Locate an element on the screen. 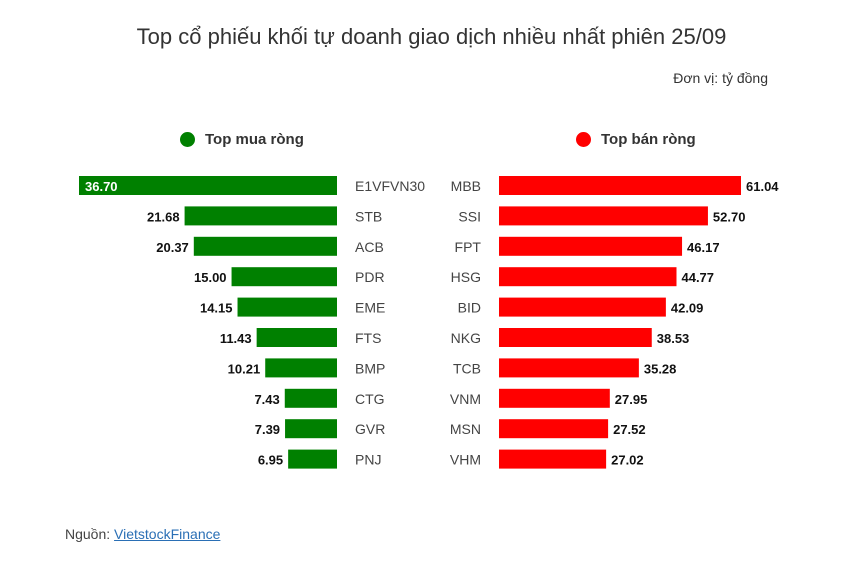 The height and width of the screenshot is (573, 863). buy-category-label: ACB is located at coordinates (369, 247).